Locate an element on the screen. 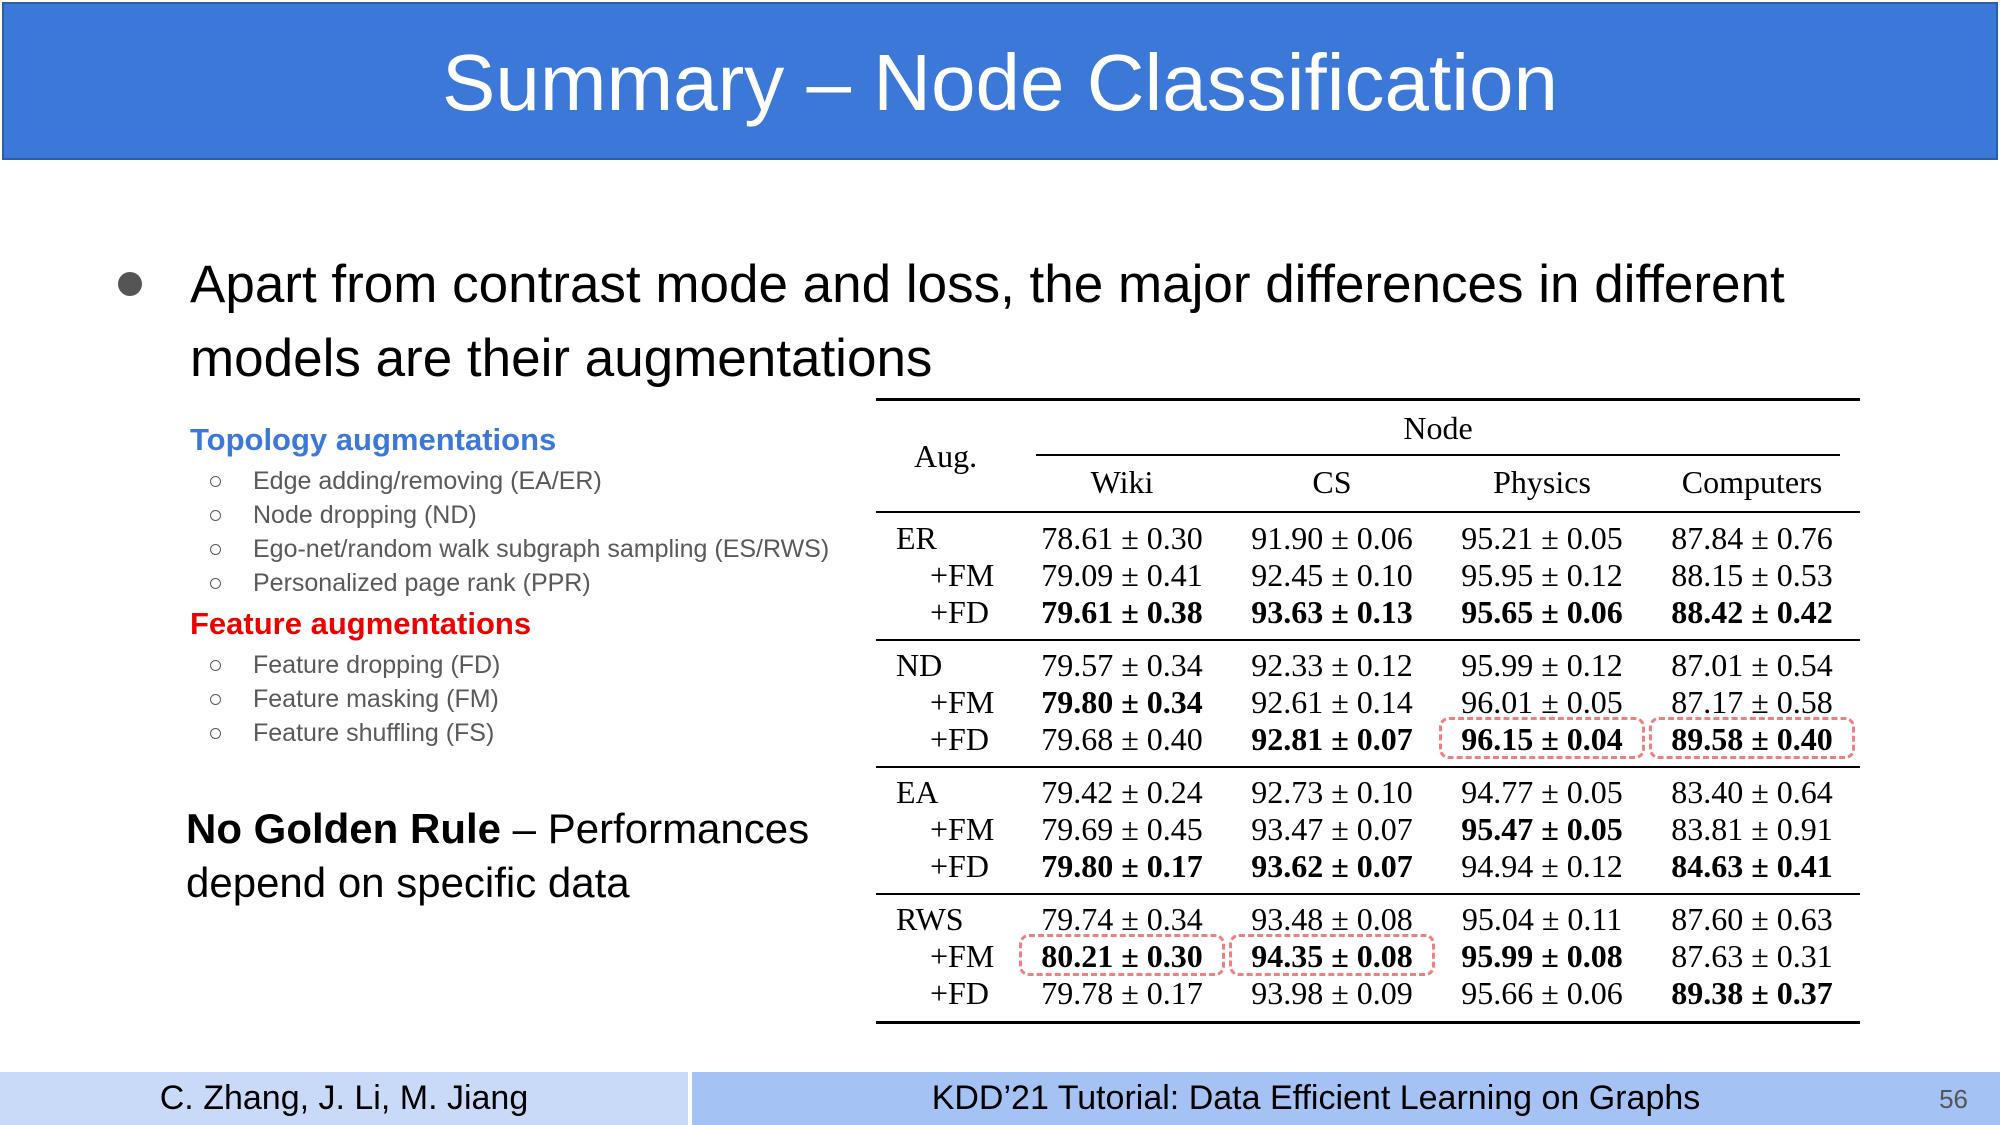  table-cell: 95.99 ± 0.12 is located at coordinates (1542, 665).